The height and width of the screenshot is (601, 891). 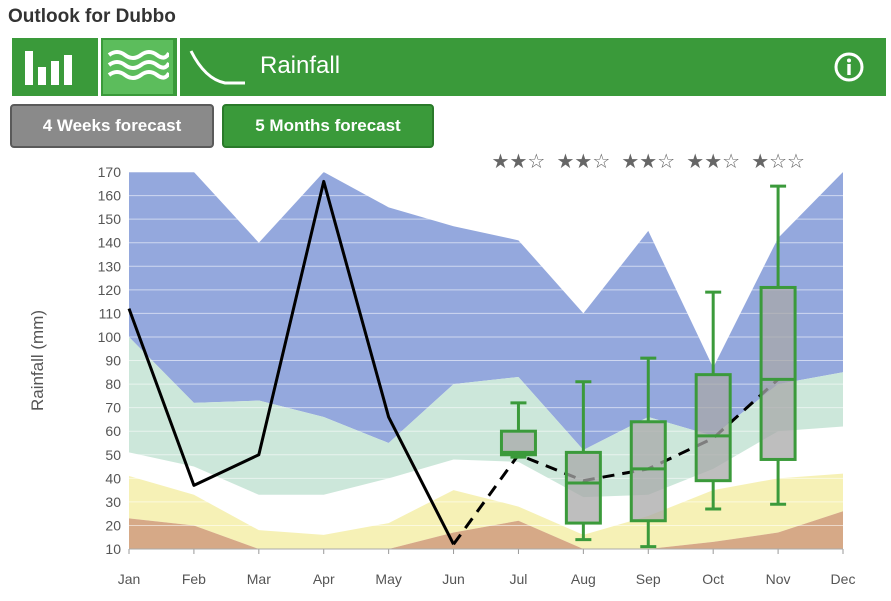 I want to click on box-plot-jul, so click(x=518, y=430).